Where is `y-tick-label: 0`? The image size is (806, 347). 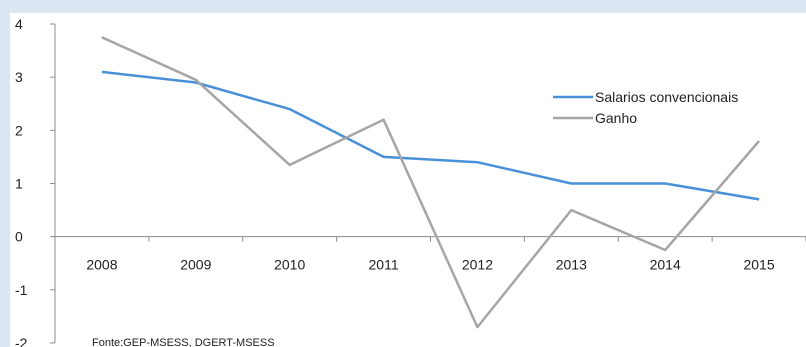
y-tick-label: 0 is located at coordinates (19, 237).